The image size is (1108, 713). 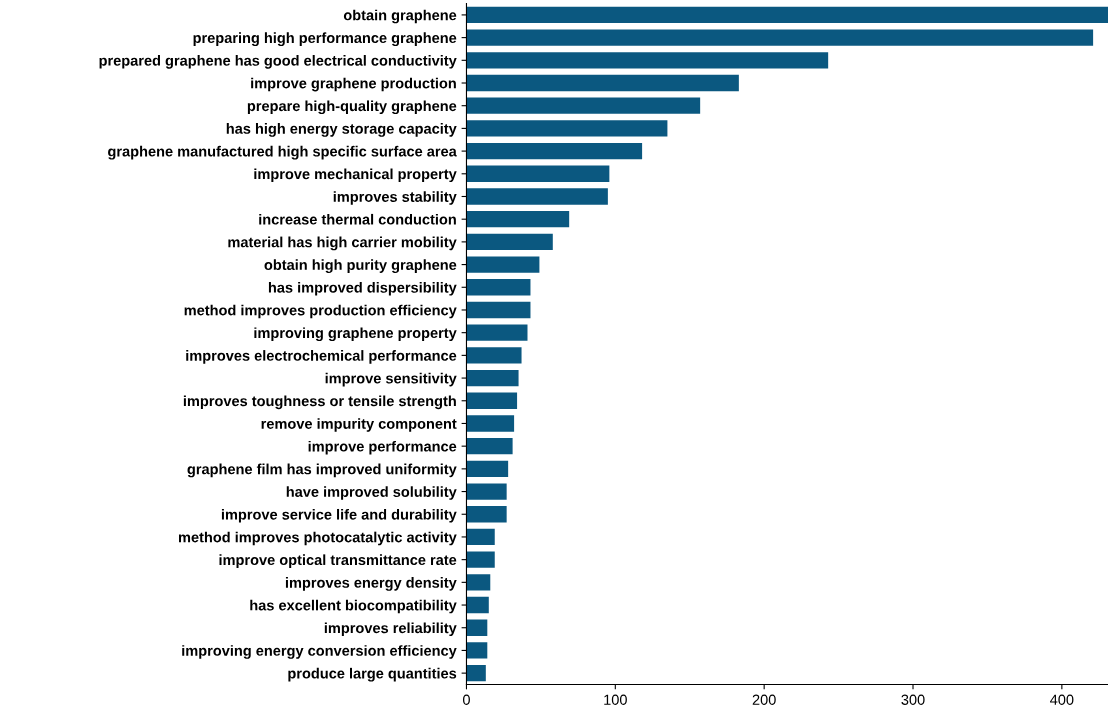 I want to click on y-tick-label: improves energy density, so click(x=371, y=584).